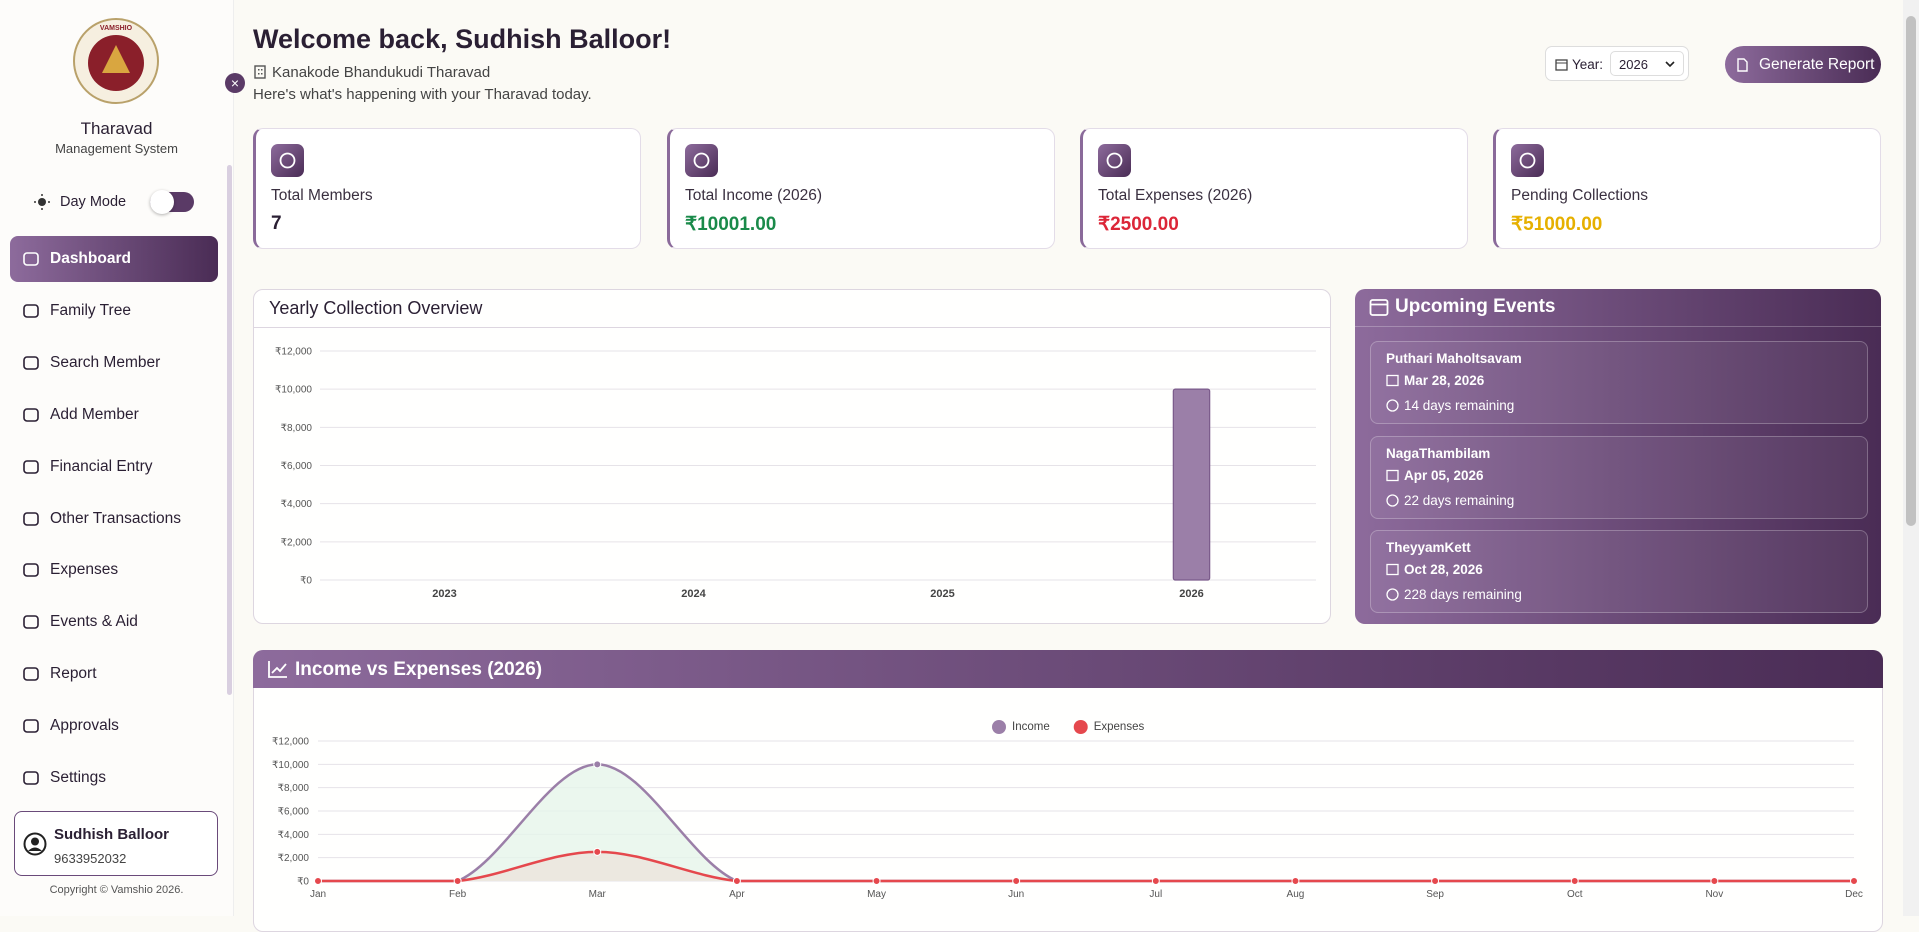 This screenshot has height=932, width=1919. I want to click on generate-report-button: Generate Report, so click(1803, 64).